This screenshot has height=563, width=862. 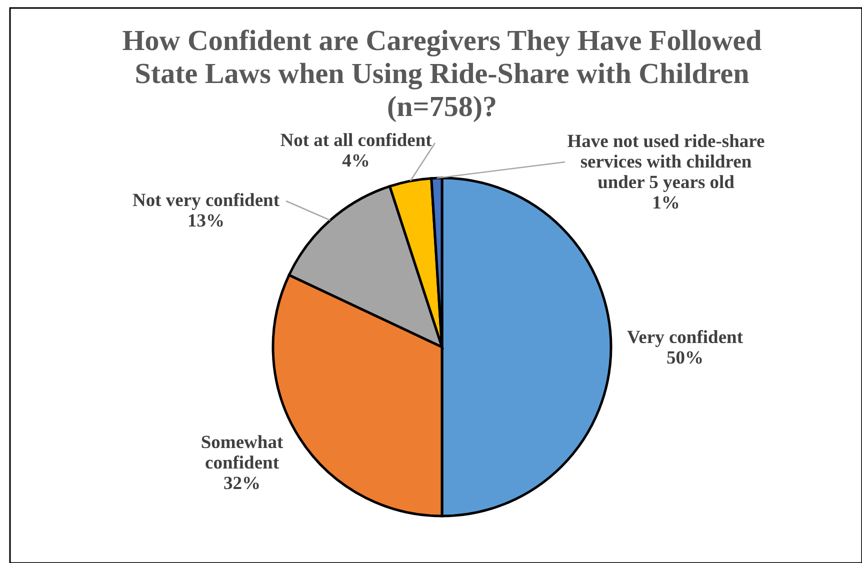 What do you see at coordinates (206, 222) in the screenshot?
I see `data-label: 13%` at bounding box center [206, 222].